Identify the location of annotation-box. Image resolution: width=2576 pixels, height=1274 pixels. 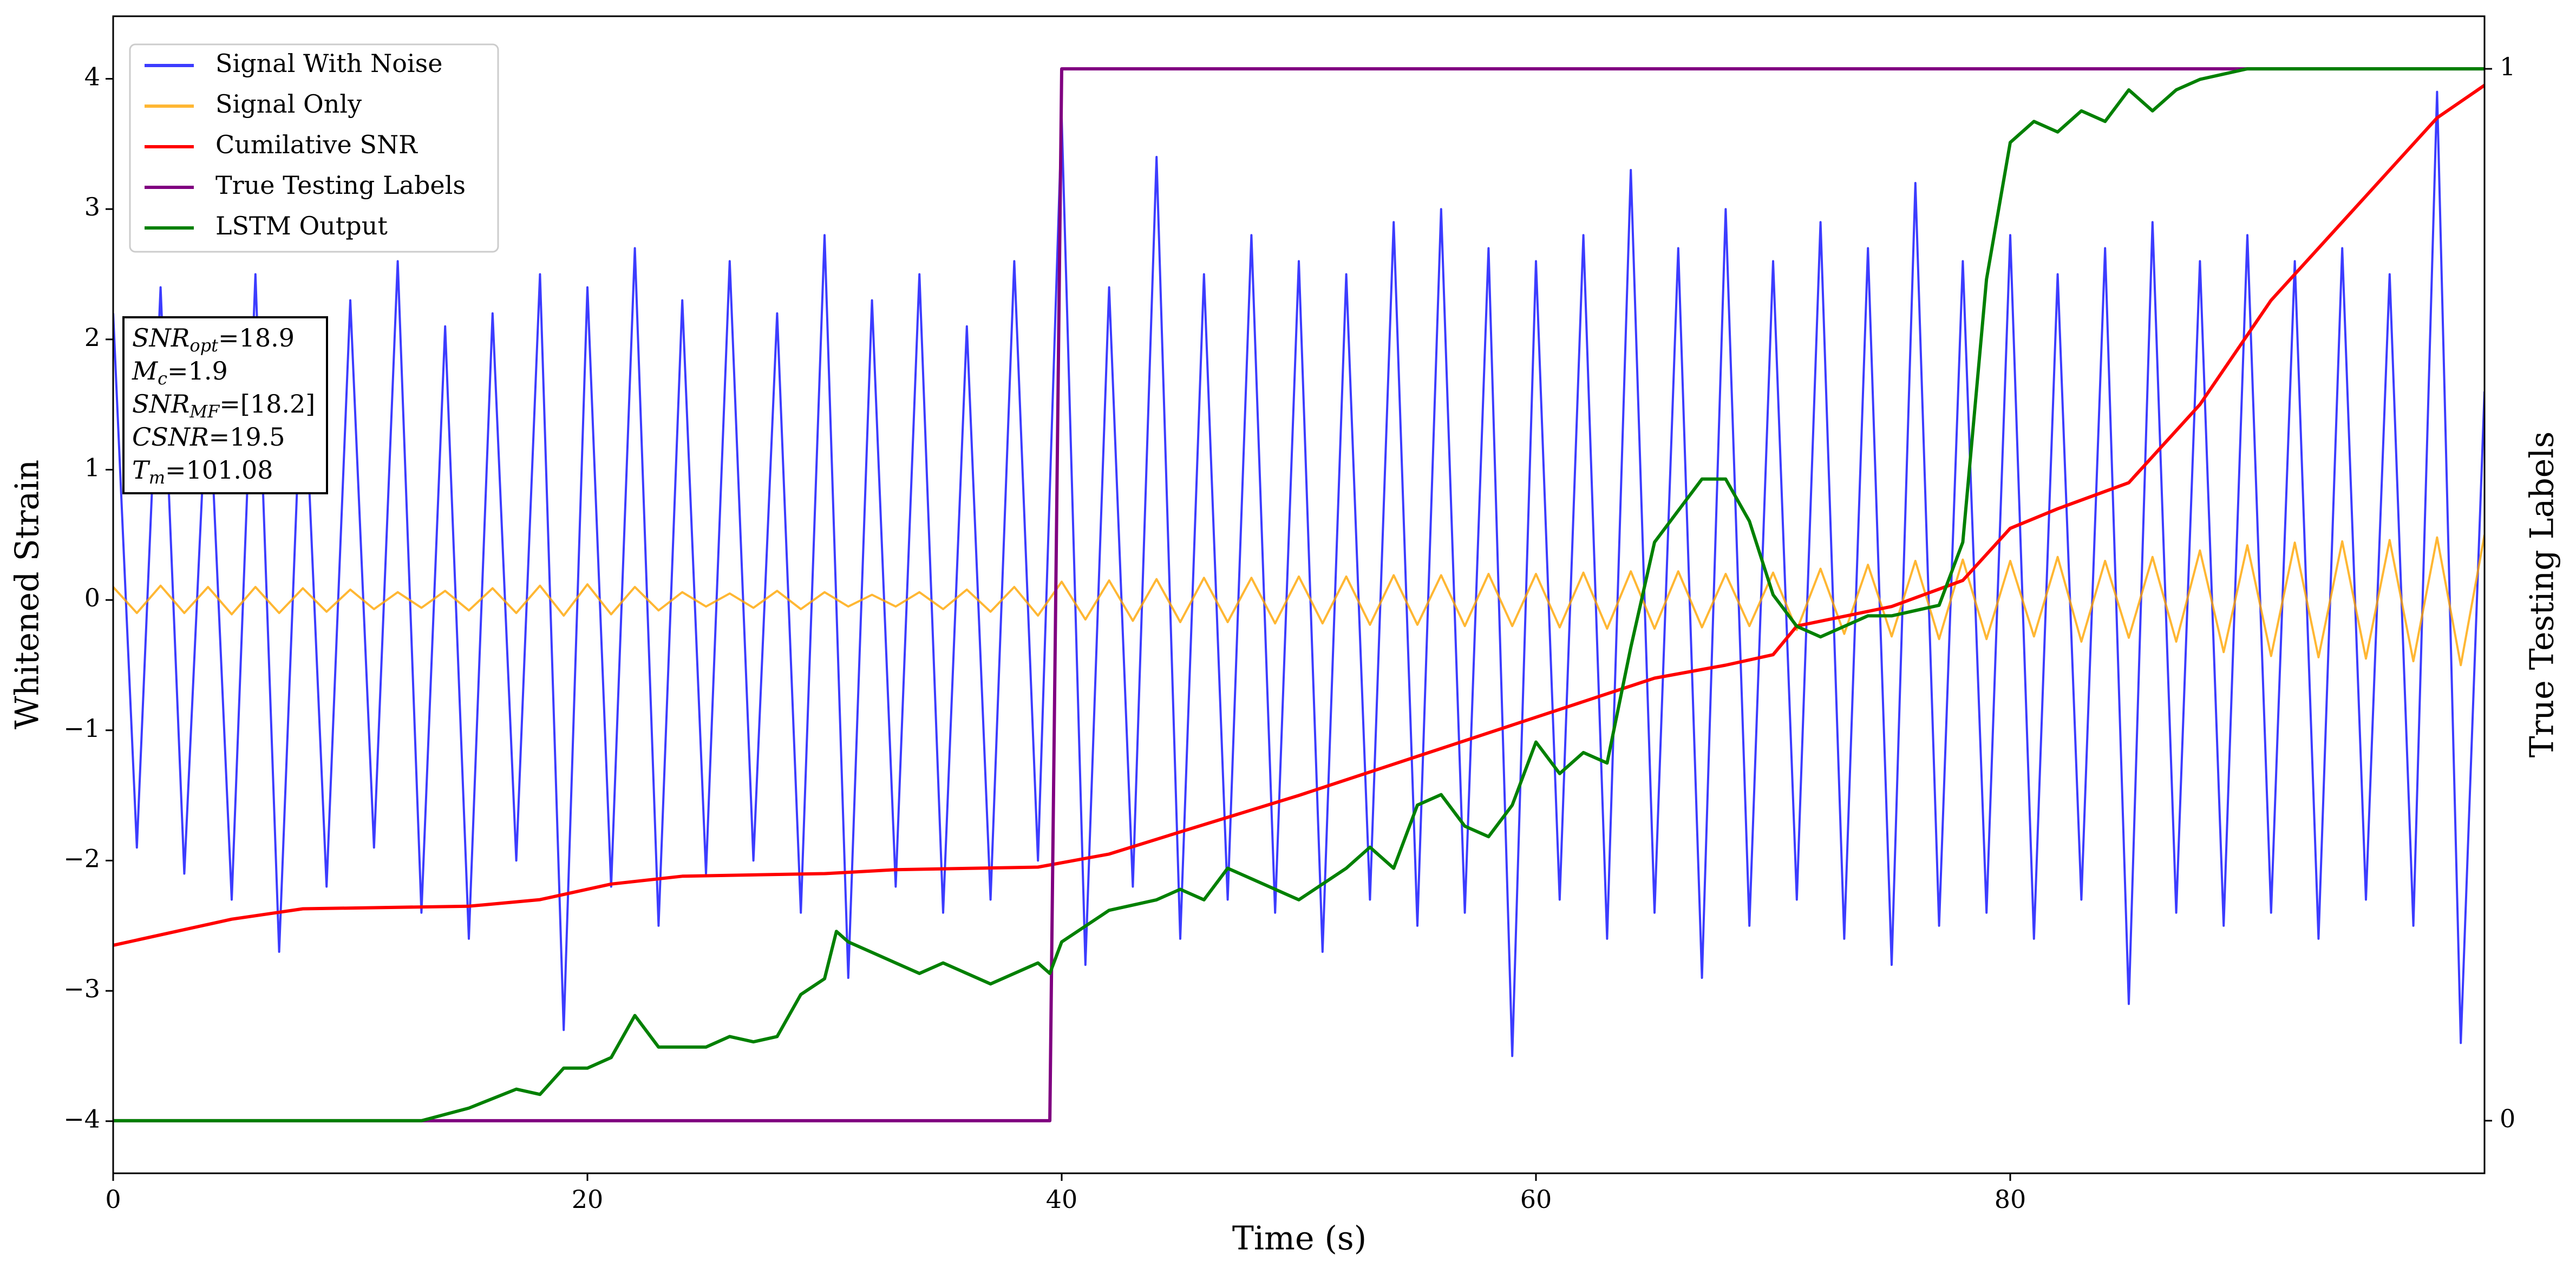
(225, 405).